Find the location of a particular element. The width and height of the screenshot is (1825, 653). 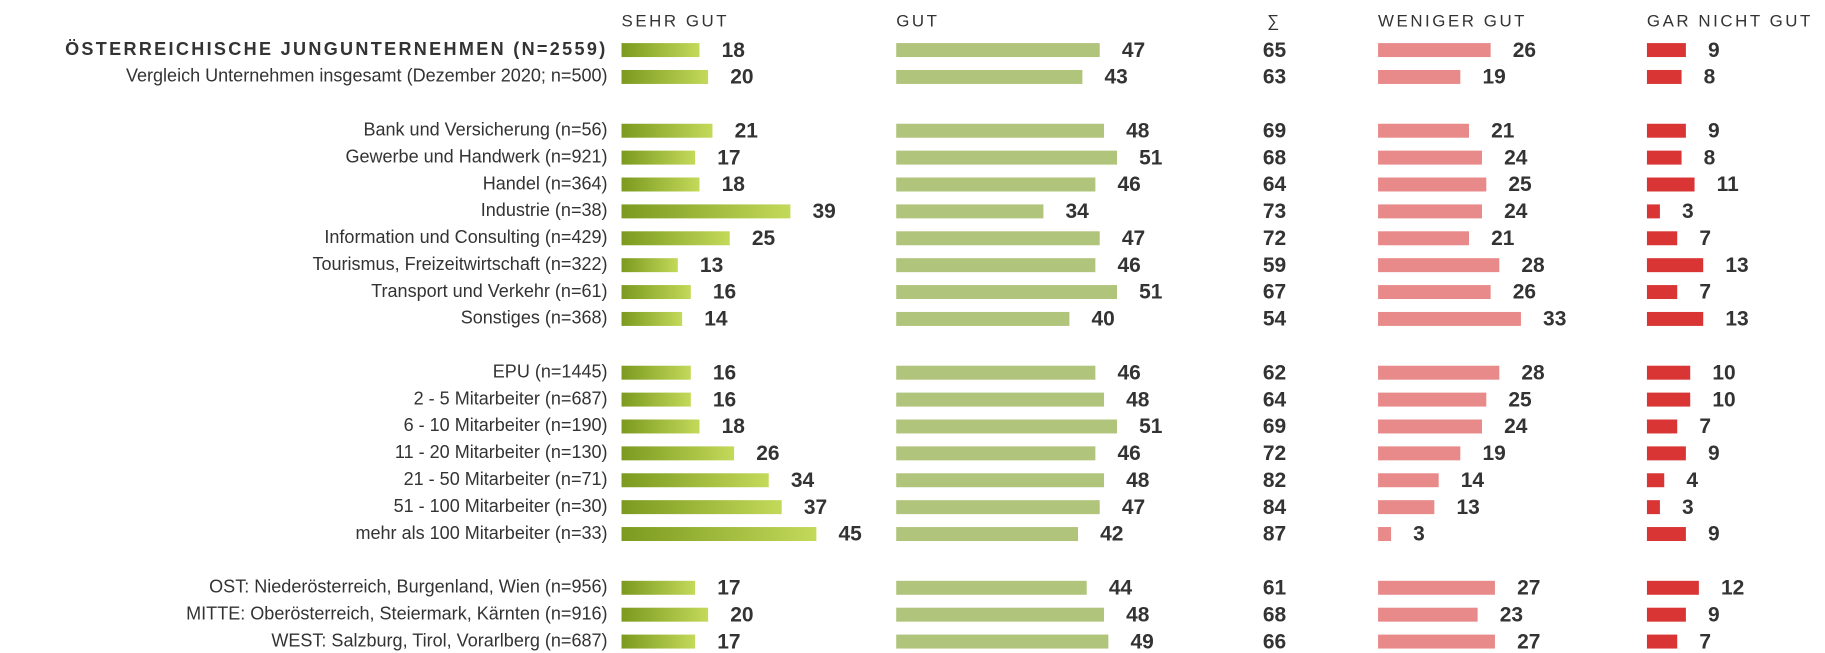

column-header: GUT is located at coordinates (917, 21).